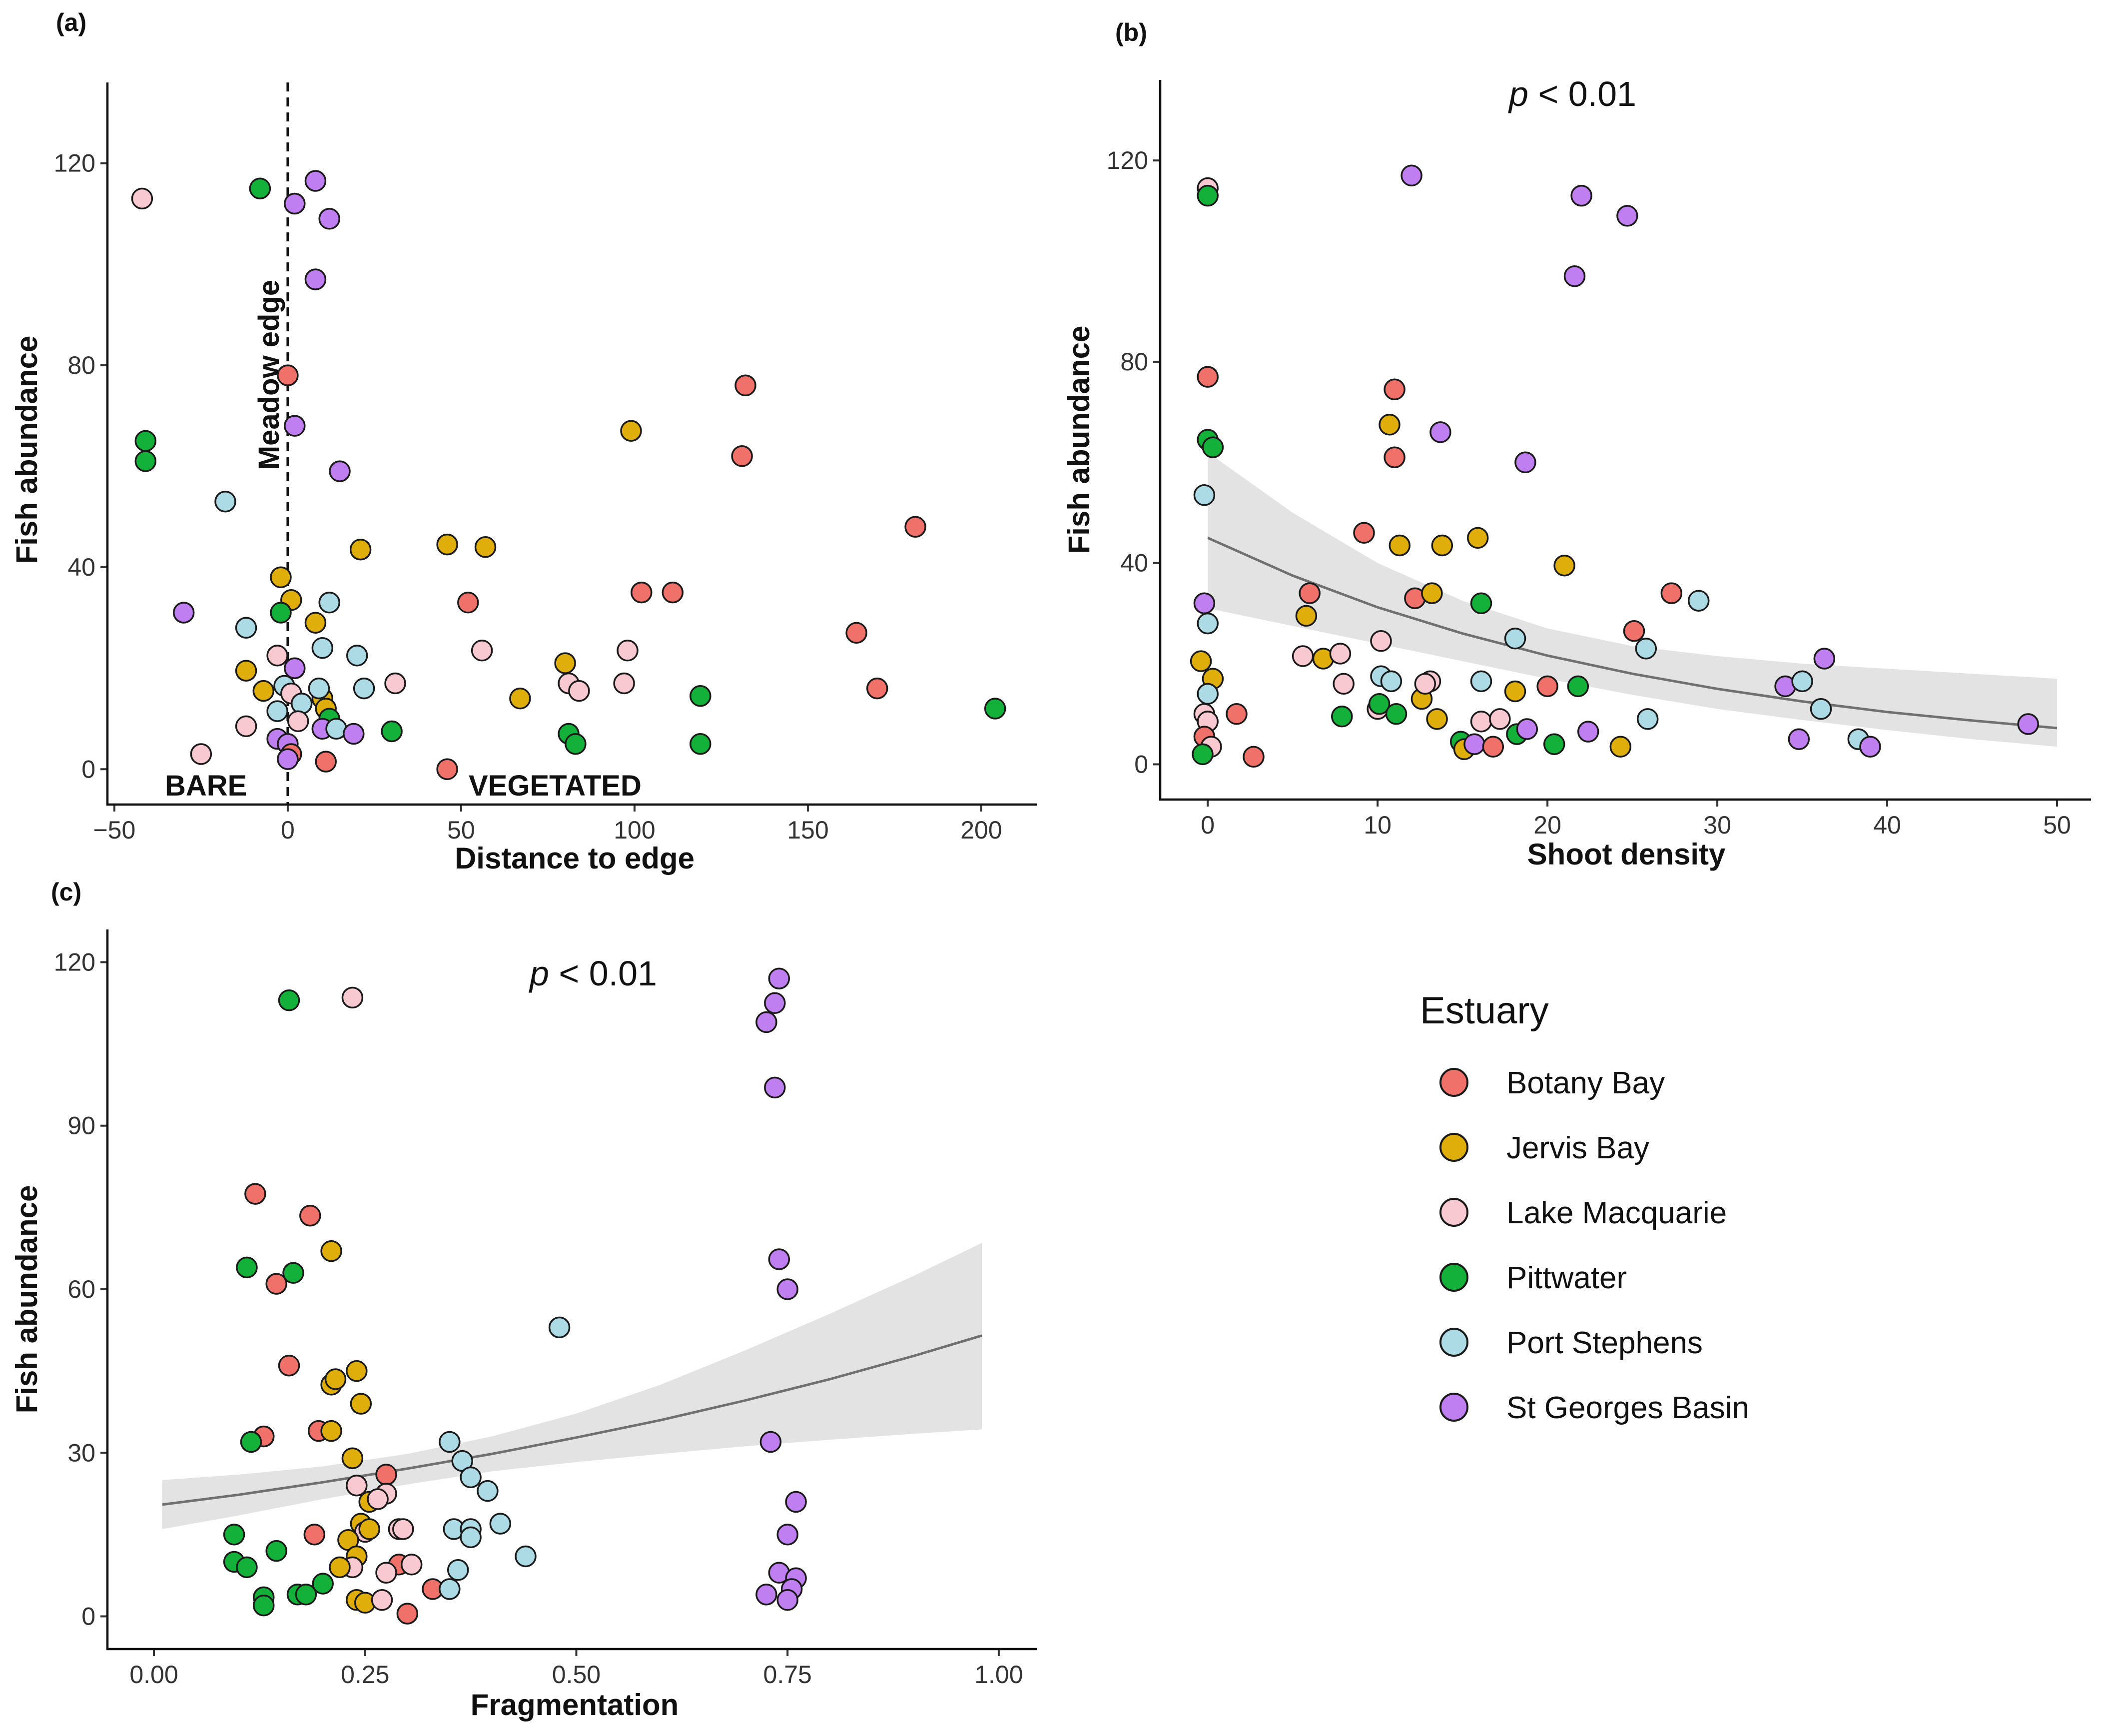 The image size is (2102, 1736). What do you see at coordinates (1887, 825) in the screenshot?
I see `x-tick-label-b: 40` at bounding box center [1887, 825].